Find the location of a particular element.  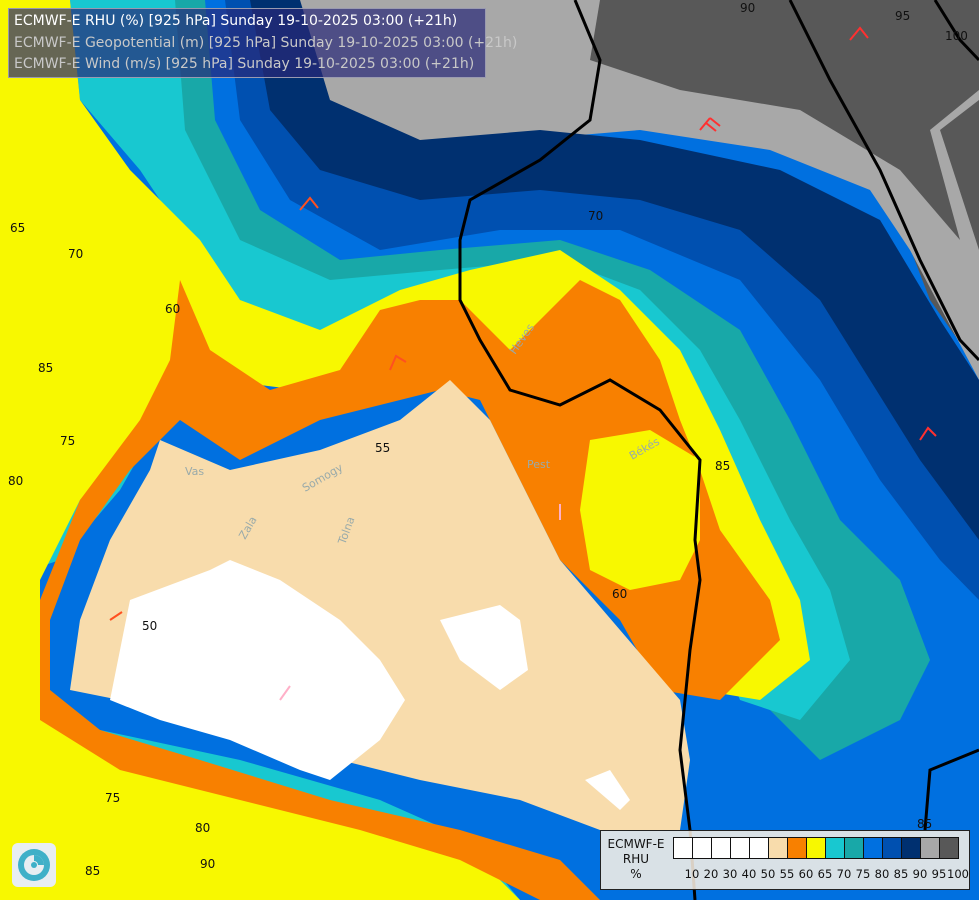

legend-tick-label: 10 is located at coordinates (692, 874).